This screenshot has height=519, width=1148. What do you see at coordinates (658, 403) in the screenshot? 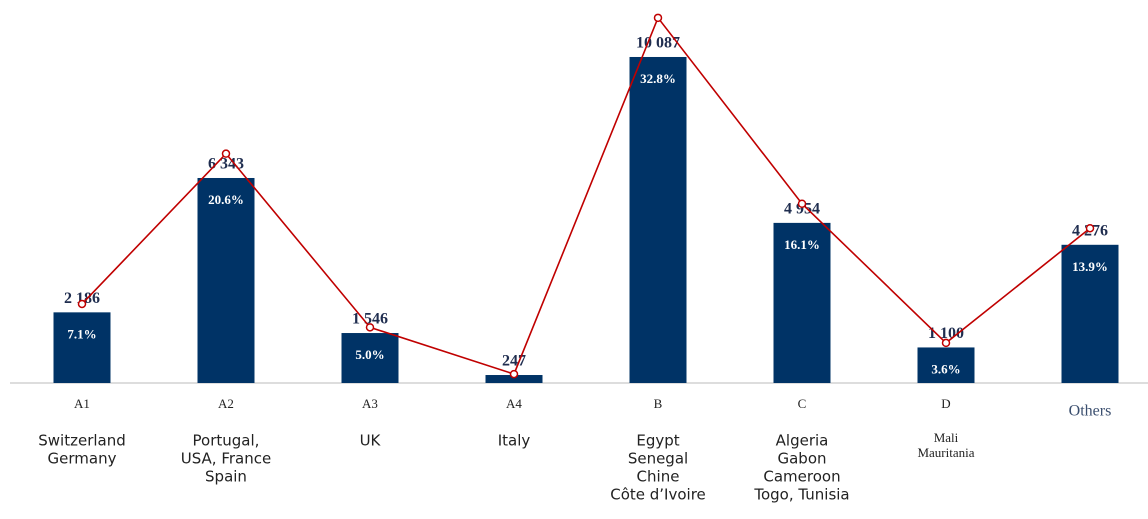
I see `category-label: B` at bounding box center [658, 403].